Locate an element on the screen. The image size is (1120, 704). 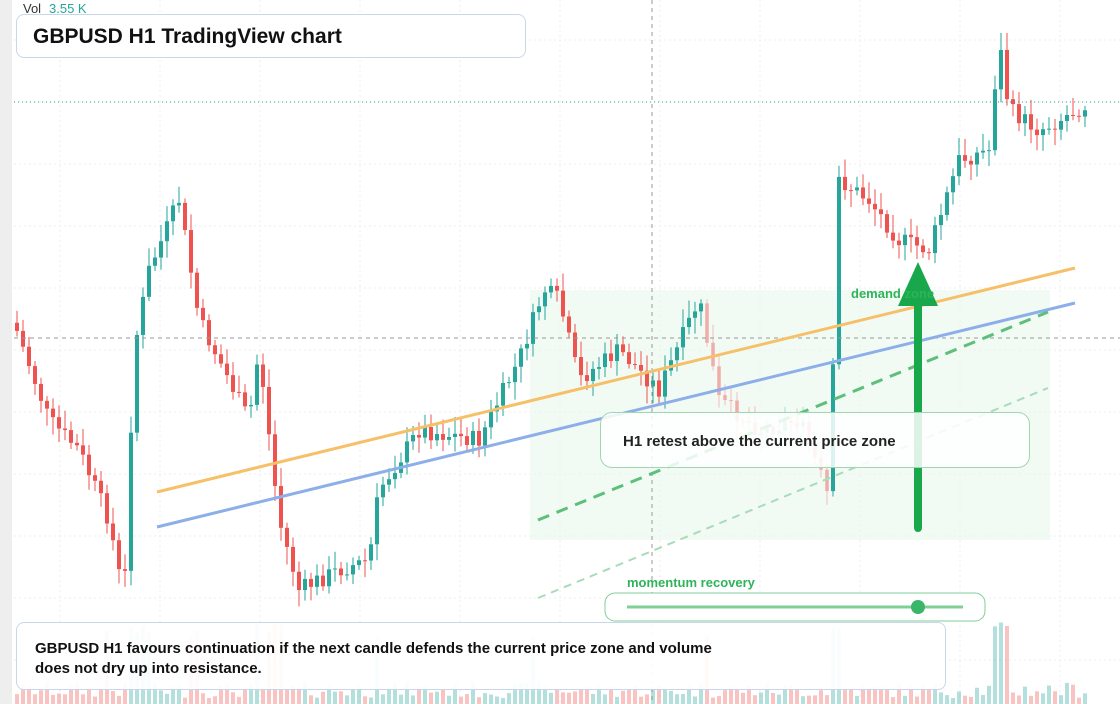
left-strip is located at coordinates (6, 352).